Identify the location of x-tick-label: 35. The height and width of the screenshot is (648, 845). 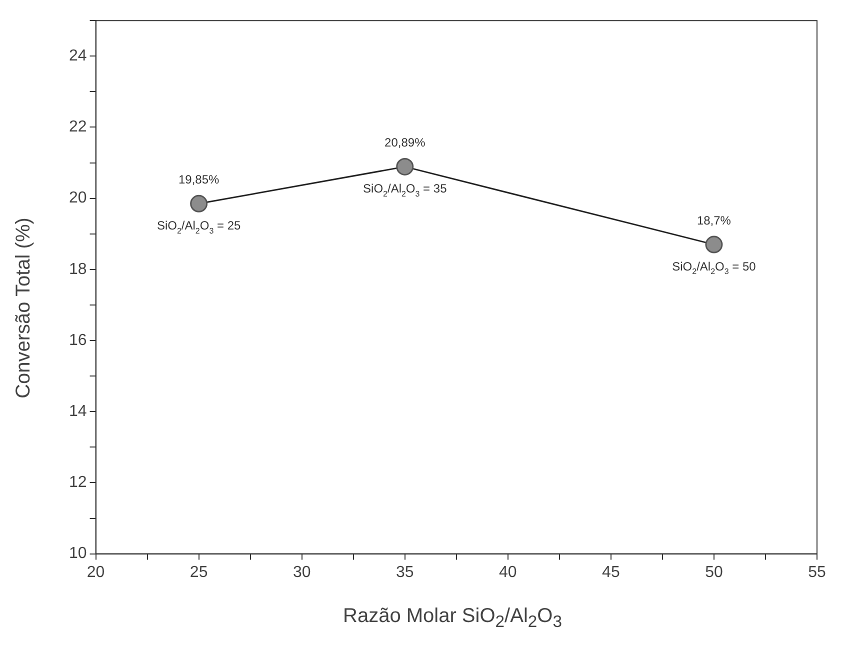
(405, 572).